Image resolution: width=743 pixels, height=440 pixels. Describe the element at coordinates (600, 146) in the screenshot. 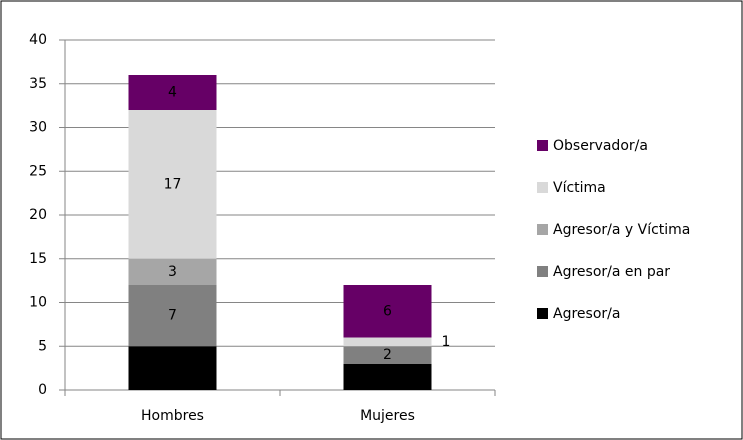

I see `legend-label: Observador/a` at that location.